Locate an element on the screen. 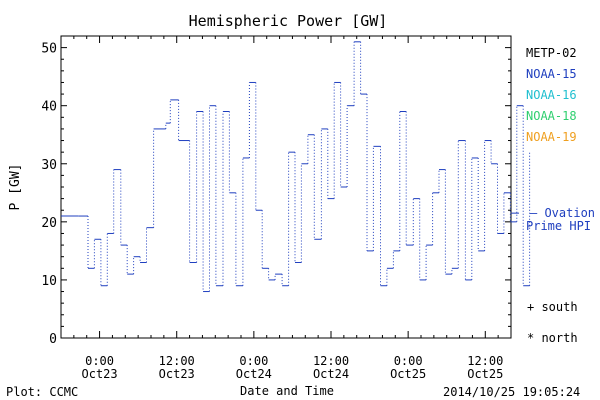  y-tick-label: 30 is located at coordinates (49, 165).